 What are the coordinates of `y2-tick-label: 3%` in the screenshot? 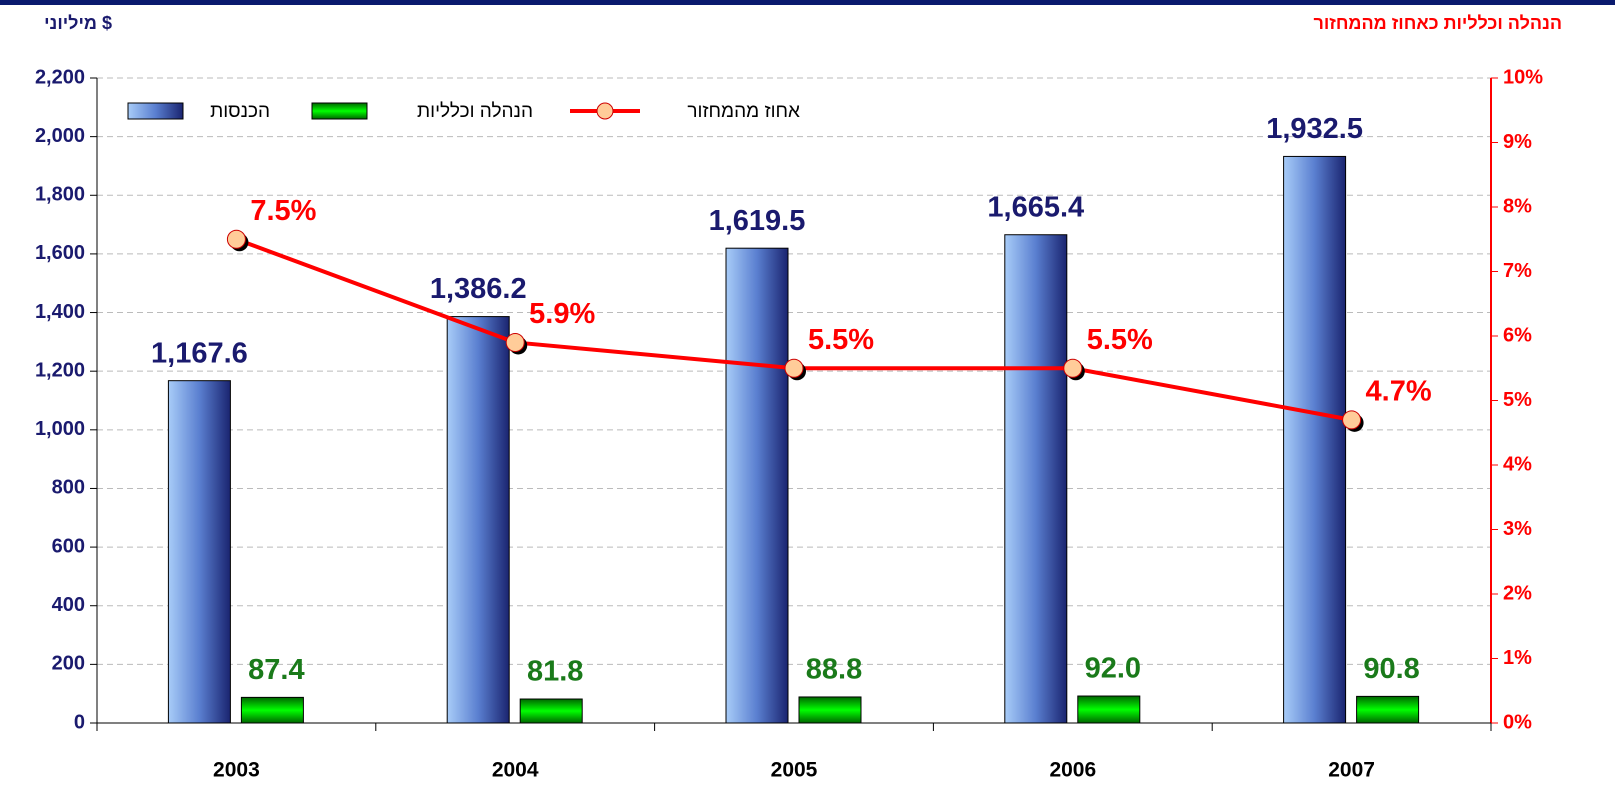 It's located at (1517, 529).